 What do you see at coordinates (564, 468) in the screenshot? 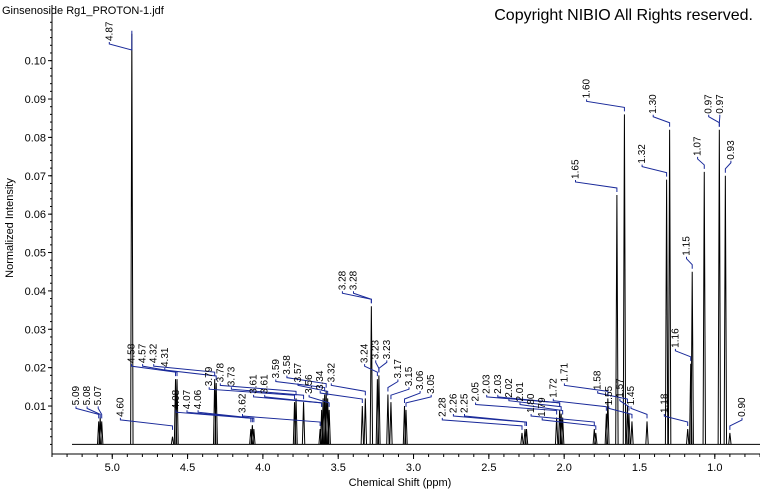
I see `x-tick-label: 2.0` at bounding box center [564, 468].